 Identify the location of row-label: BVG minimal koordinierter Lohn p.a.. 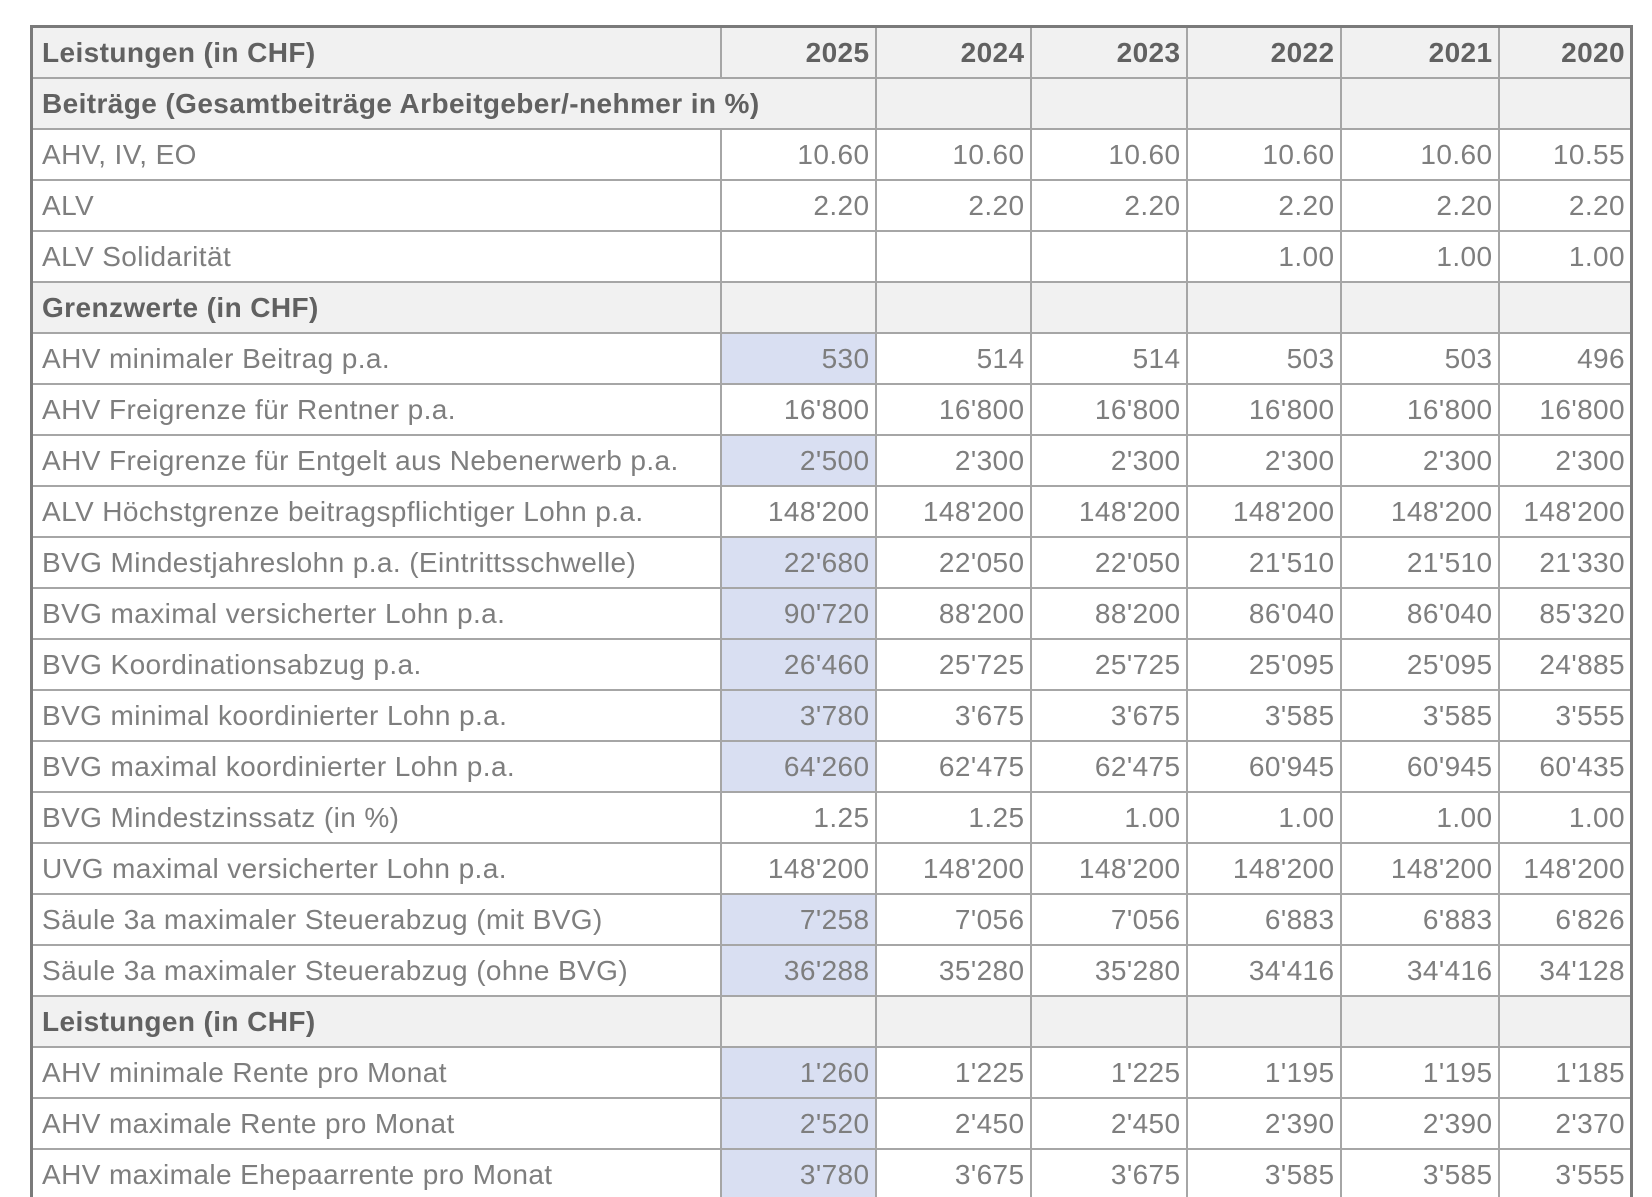
(376, 715).